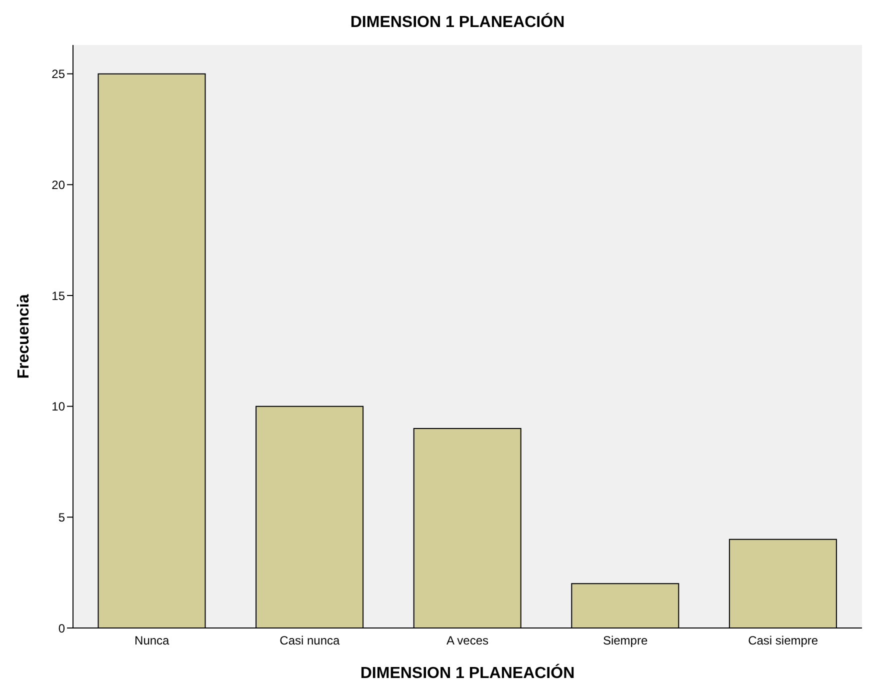 The height and width of the screenshot is (698, 875). Describe the element at coordinates (310, 641) in the screenshot. I see `x-tick-label: Casi nunca` at that location.